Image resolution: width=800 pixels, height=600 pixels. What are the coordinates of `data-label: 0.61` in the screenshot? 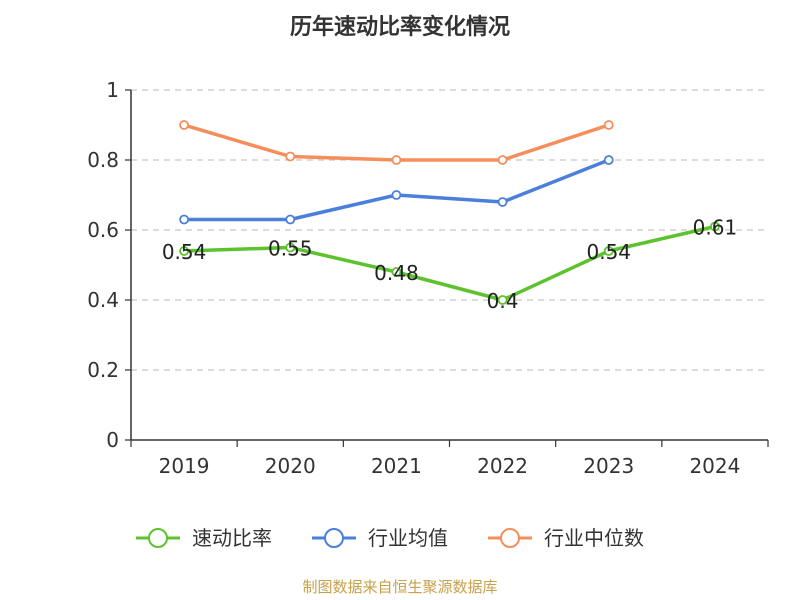 It's located at (715, 228).